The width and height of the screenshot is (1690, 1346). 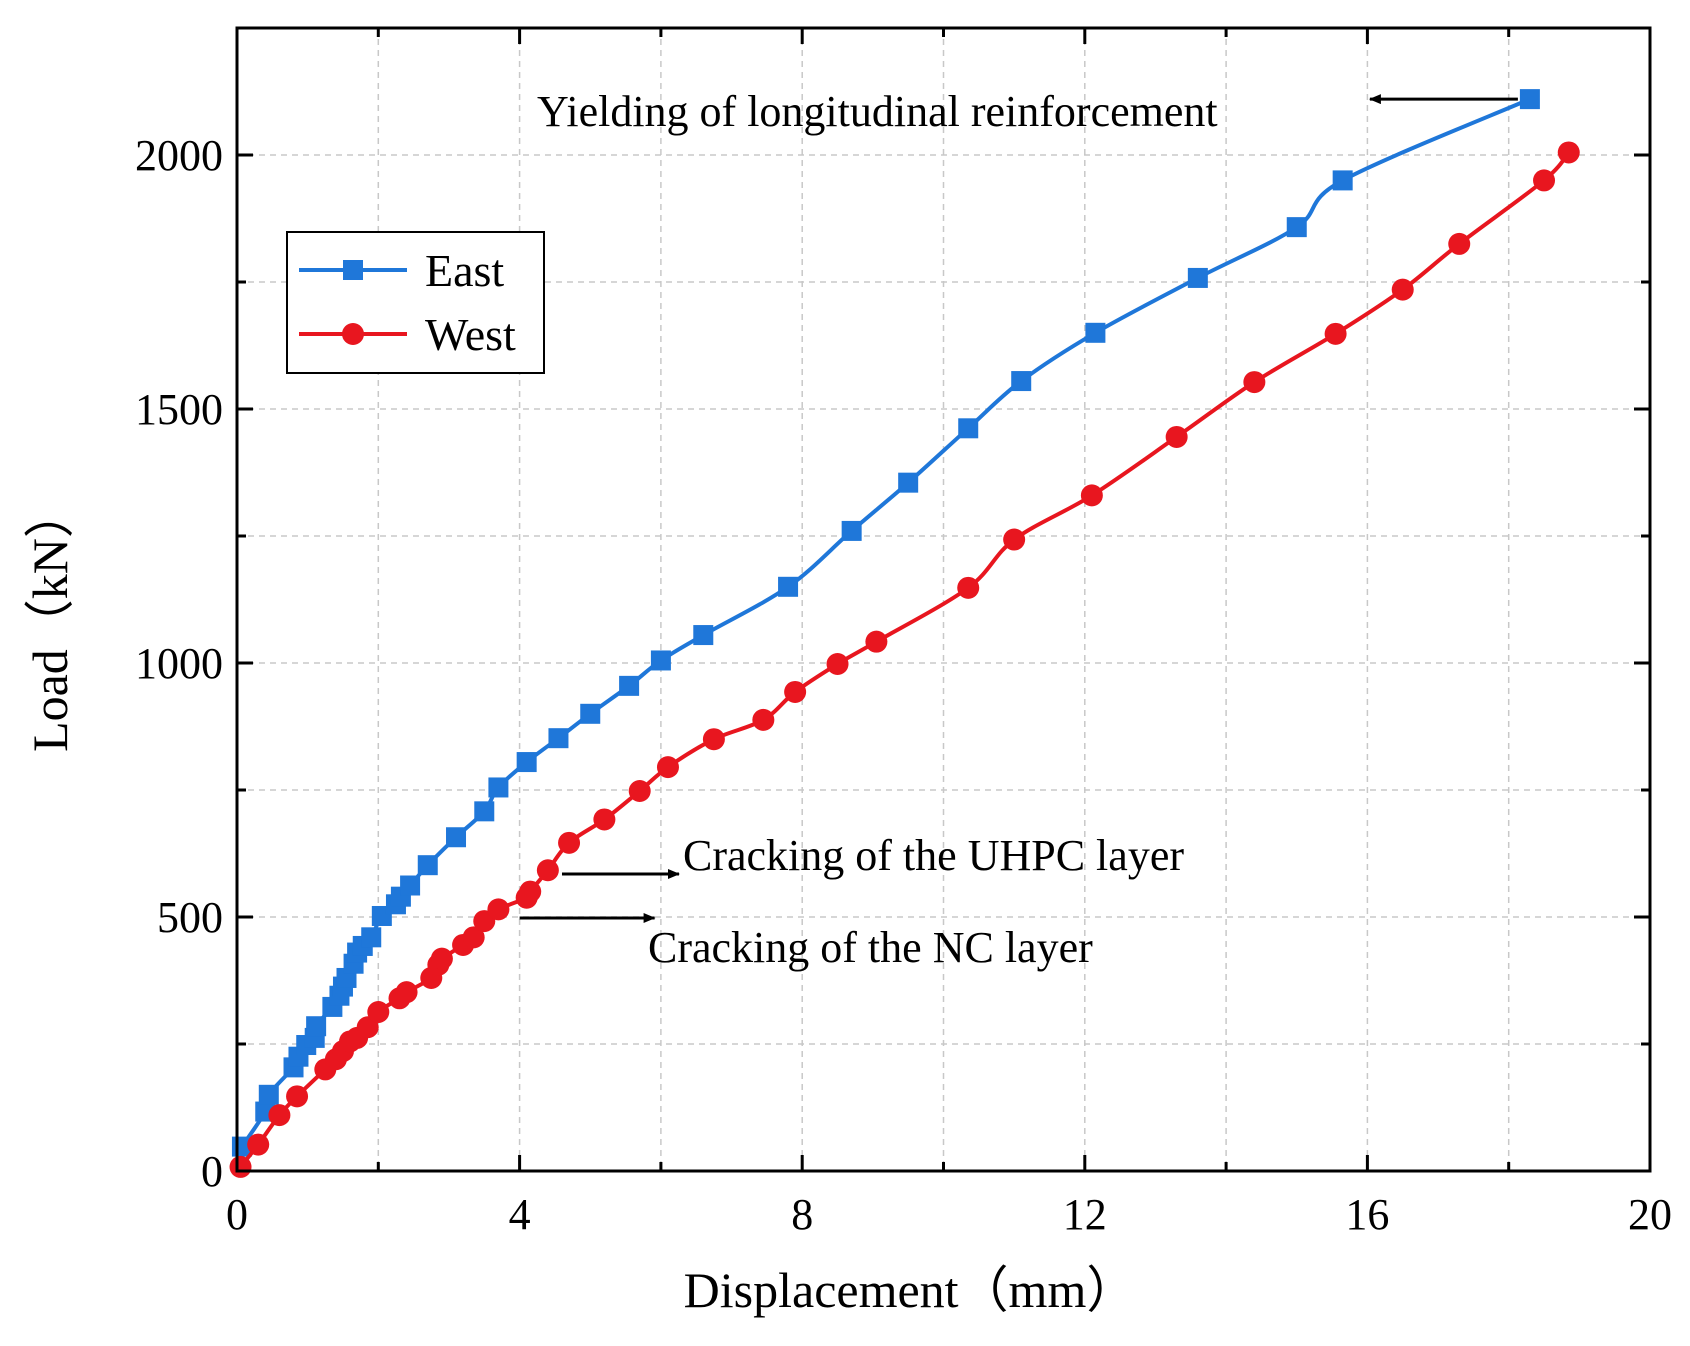 I want to click on legend-item-west: West, so click(x=407, y=334).